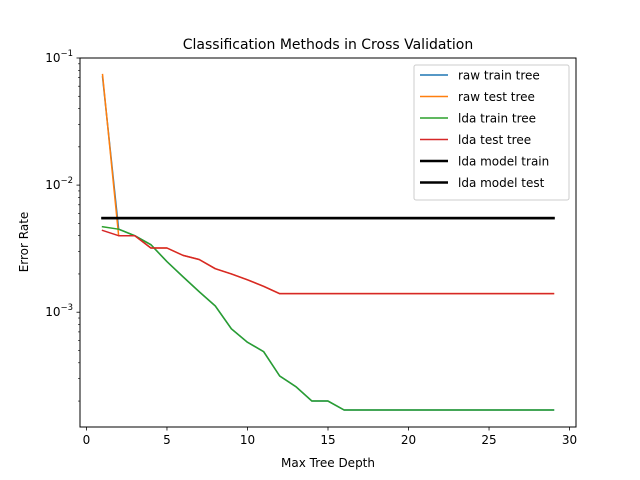  What do you see at coordinates (66, 54) in the screenshot?
I see `y-tick-label-exponent: −1` at bounding box center [66, 54].